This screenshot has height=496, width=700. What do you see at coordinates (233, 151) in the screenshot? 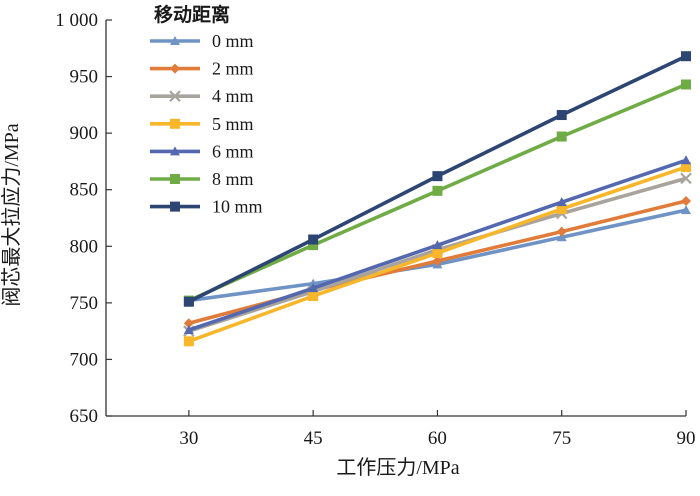
I see `legend-label: 6 mm` at bounding box center [233, 151].